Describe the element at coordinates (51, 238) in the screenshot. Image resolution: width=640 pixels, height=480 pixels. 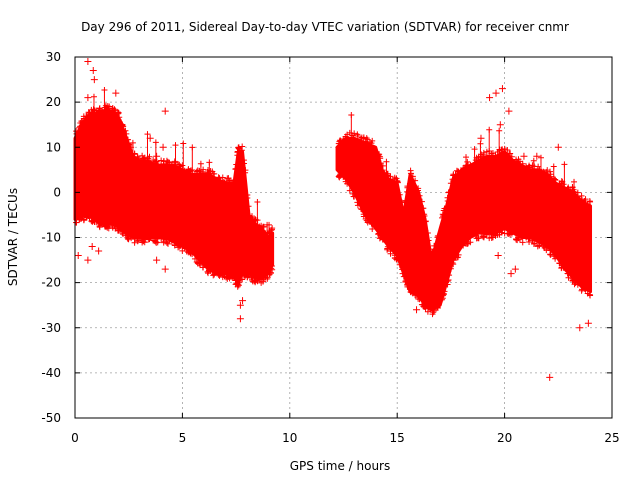
I see `y-tick-label: -10` at that location.